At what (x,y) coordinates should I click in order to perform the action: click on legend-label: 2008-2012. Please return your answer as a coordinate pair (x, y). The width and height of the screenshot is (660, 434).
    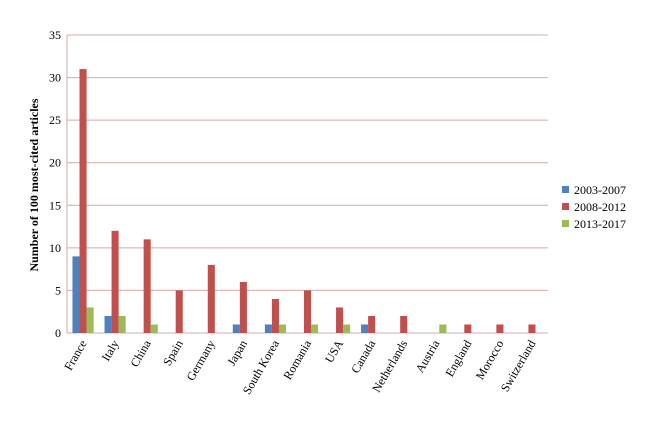
    Looking at the image, I should click on (600, 207).